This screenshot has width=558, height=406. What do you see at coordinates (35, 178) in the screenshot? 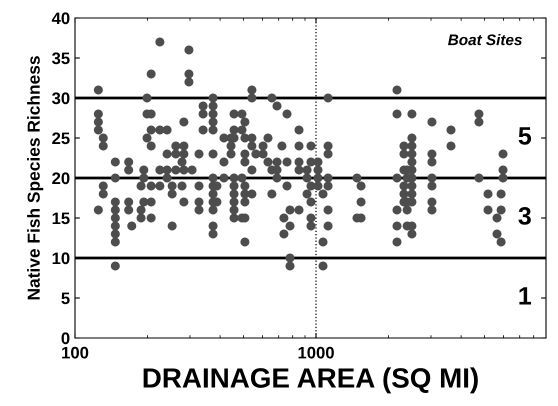
I see `y-axis-title: Native Fish Species Richness` at bounding box center [35, 178].